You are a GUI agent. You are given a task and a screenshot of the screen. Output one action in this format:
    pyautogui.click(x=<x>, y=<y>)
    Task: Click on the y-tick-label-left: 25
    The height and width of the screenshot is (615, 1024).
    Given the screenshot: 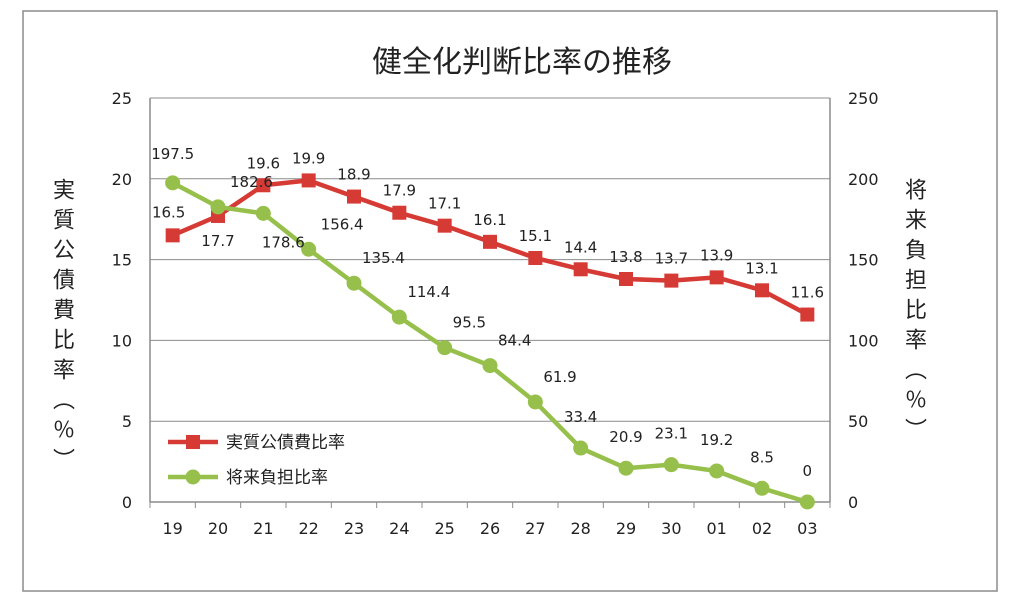 What is the action you would take?
    pyautogui.click(x=122, y=98)
    